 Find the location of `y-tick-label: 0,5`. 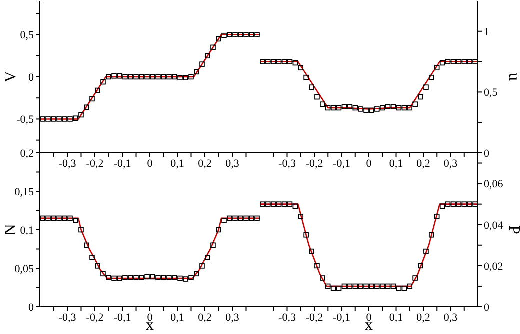

y-tick-label: 0,5 is located at coordinates (27, 36).